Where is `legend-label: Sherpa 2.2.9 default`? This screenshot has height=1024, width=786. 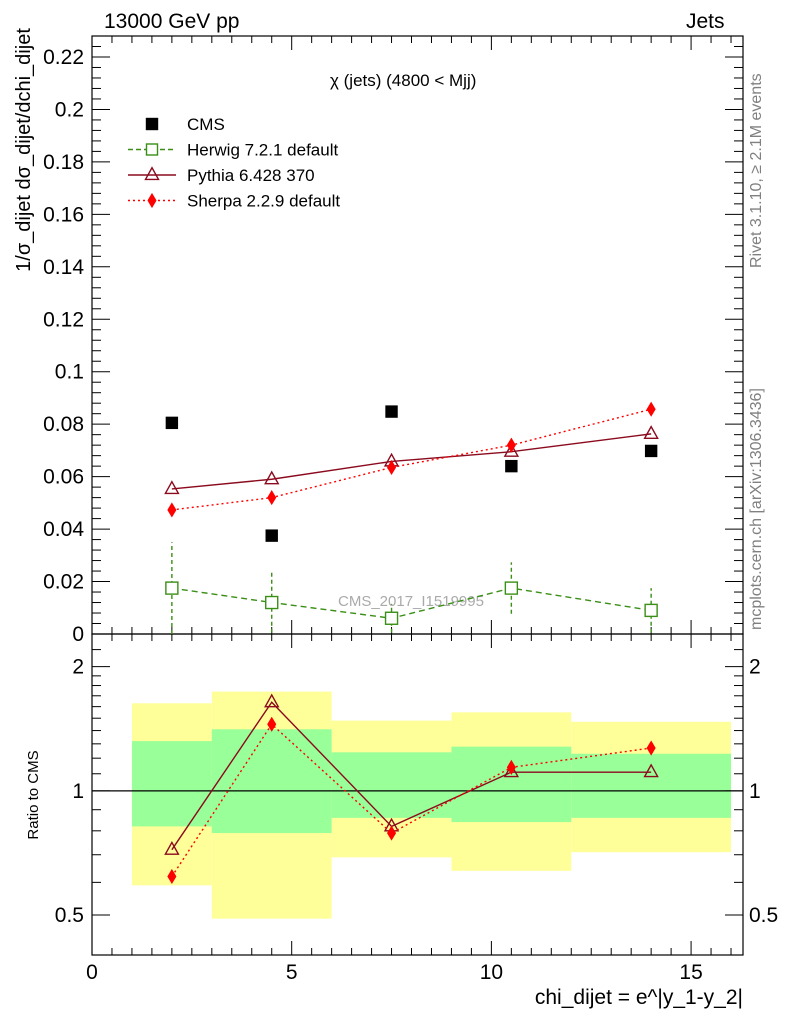 legend-label: Sherpa 2.2.9 default is located at coordinates (263, 201).